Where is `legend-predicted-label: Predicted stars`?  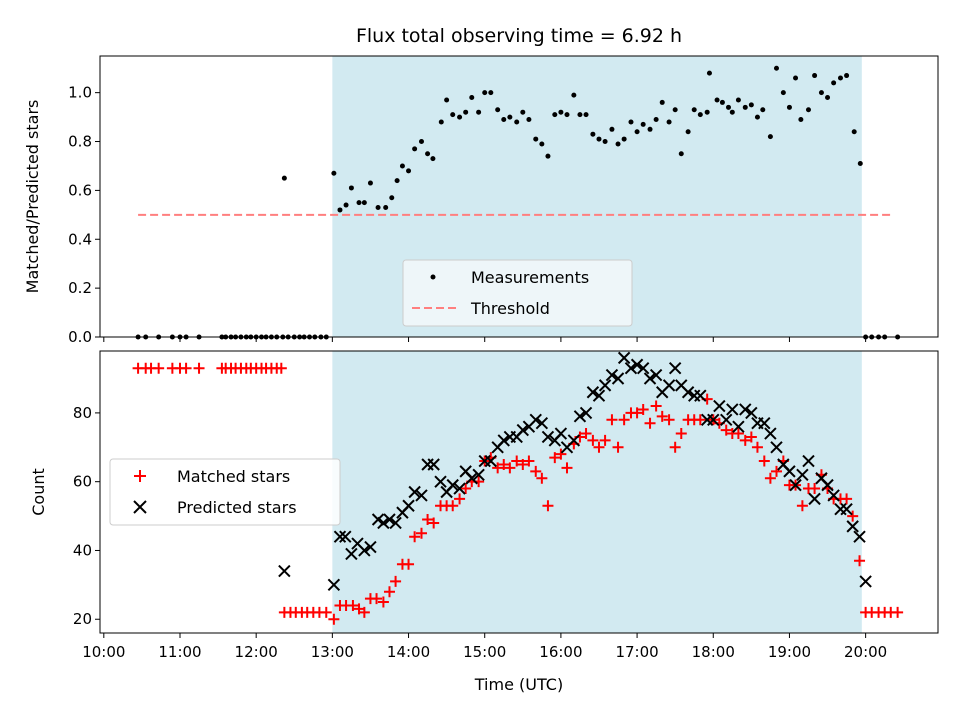
legend-predicted-label: Predicted stars is located at coordinates (237, 507).